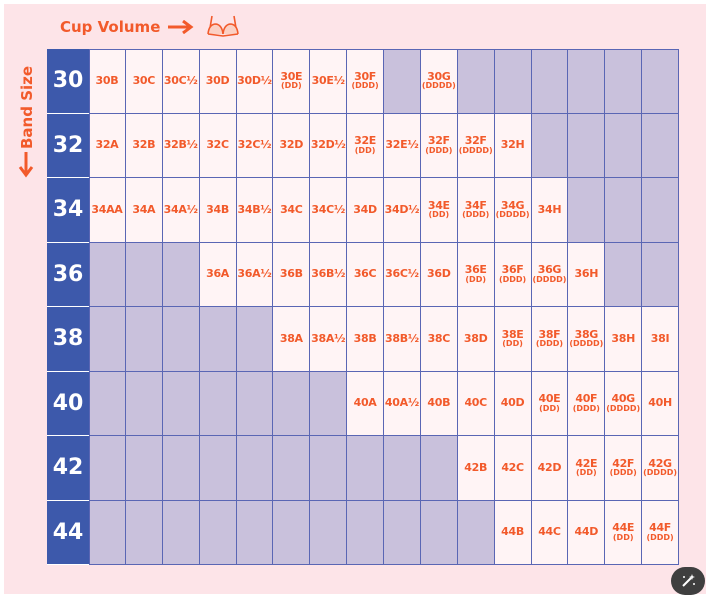 This screenshot has height=600, width=711. What do you see at coordinates (624, 468) in the screenshot?
I see `size-cell: 42F (DDD)` at bounding box center [624, 468].